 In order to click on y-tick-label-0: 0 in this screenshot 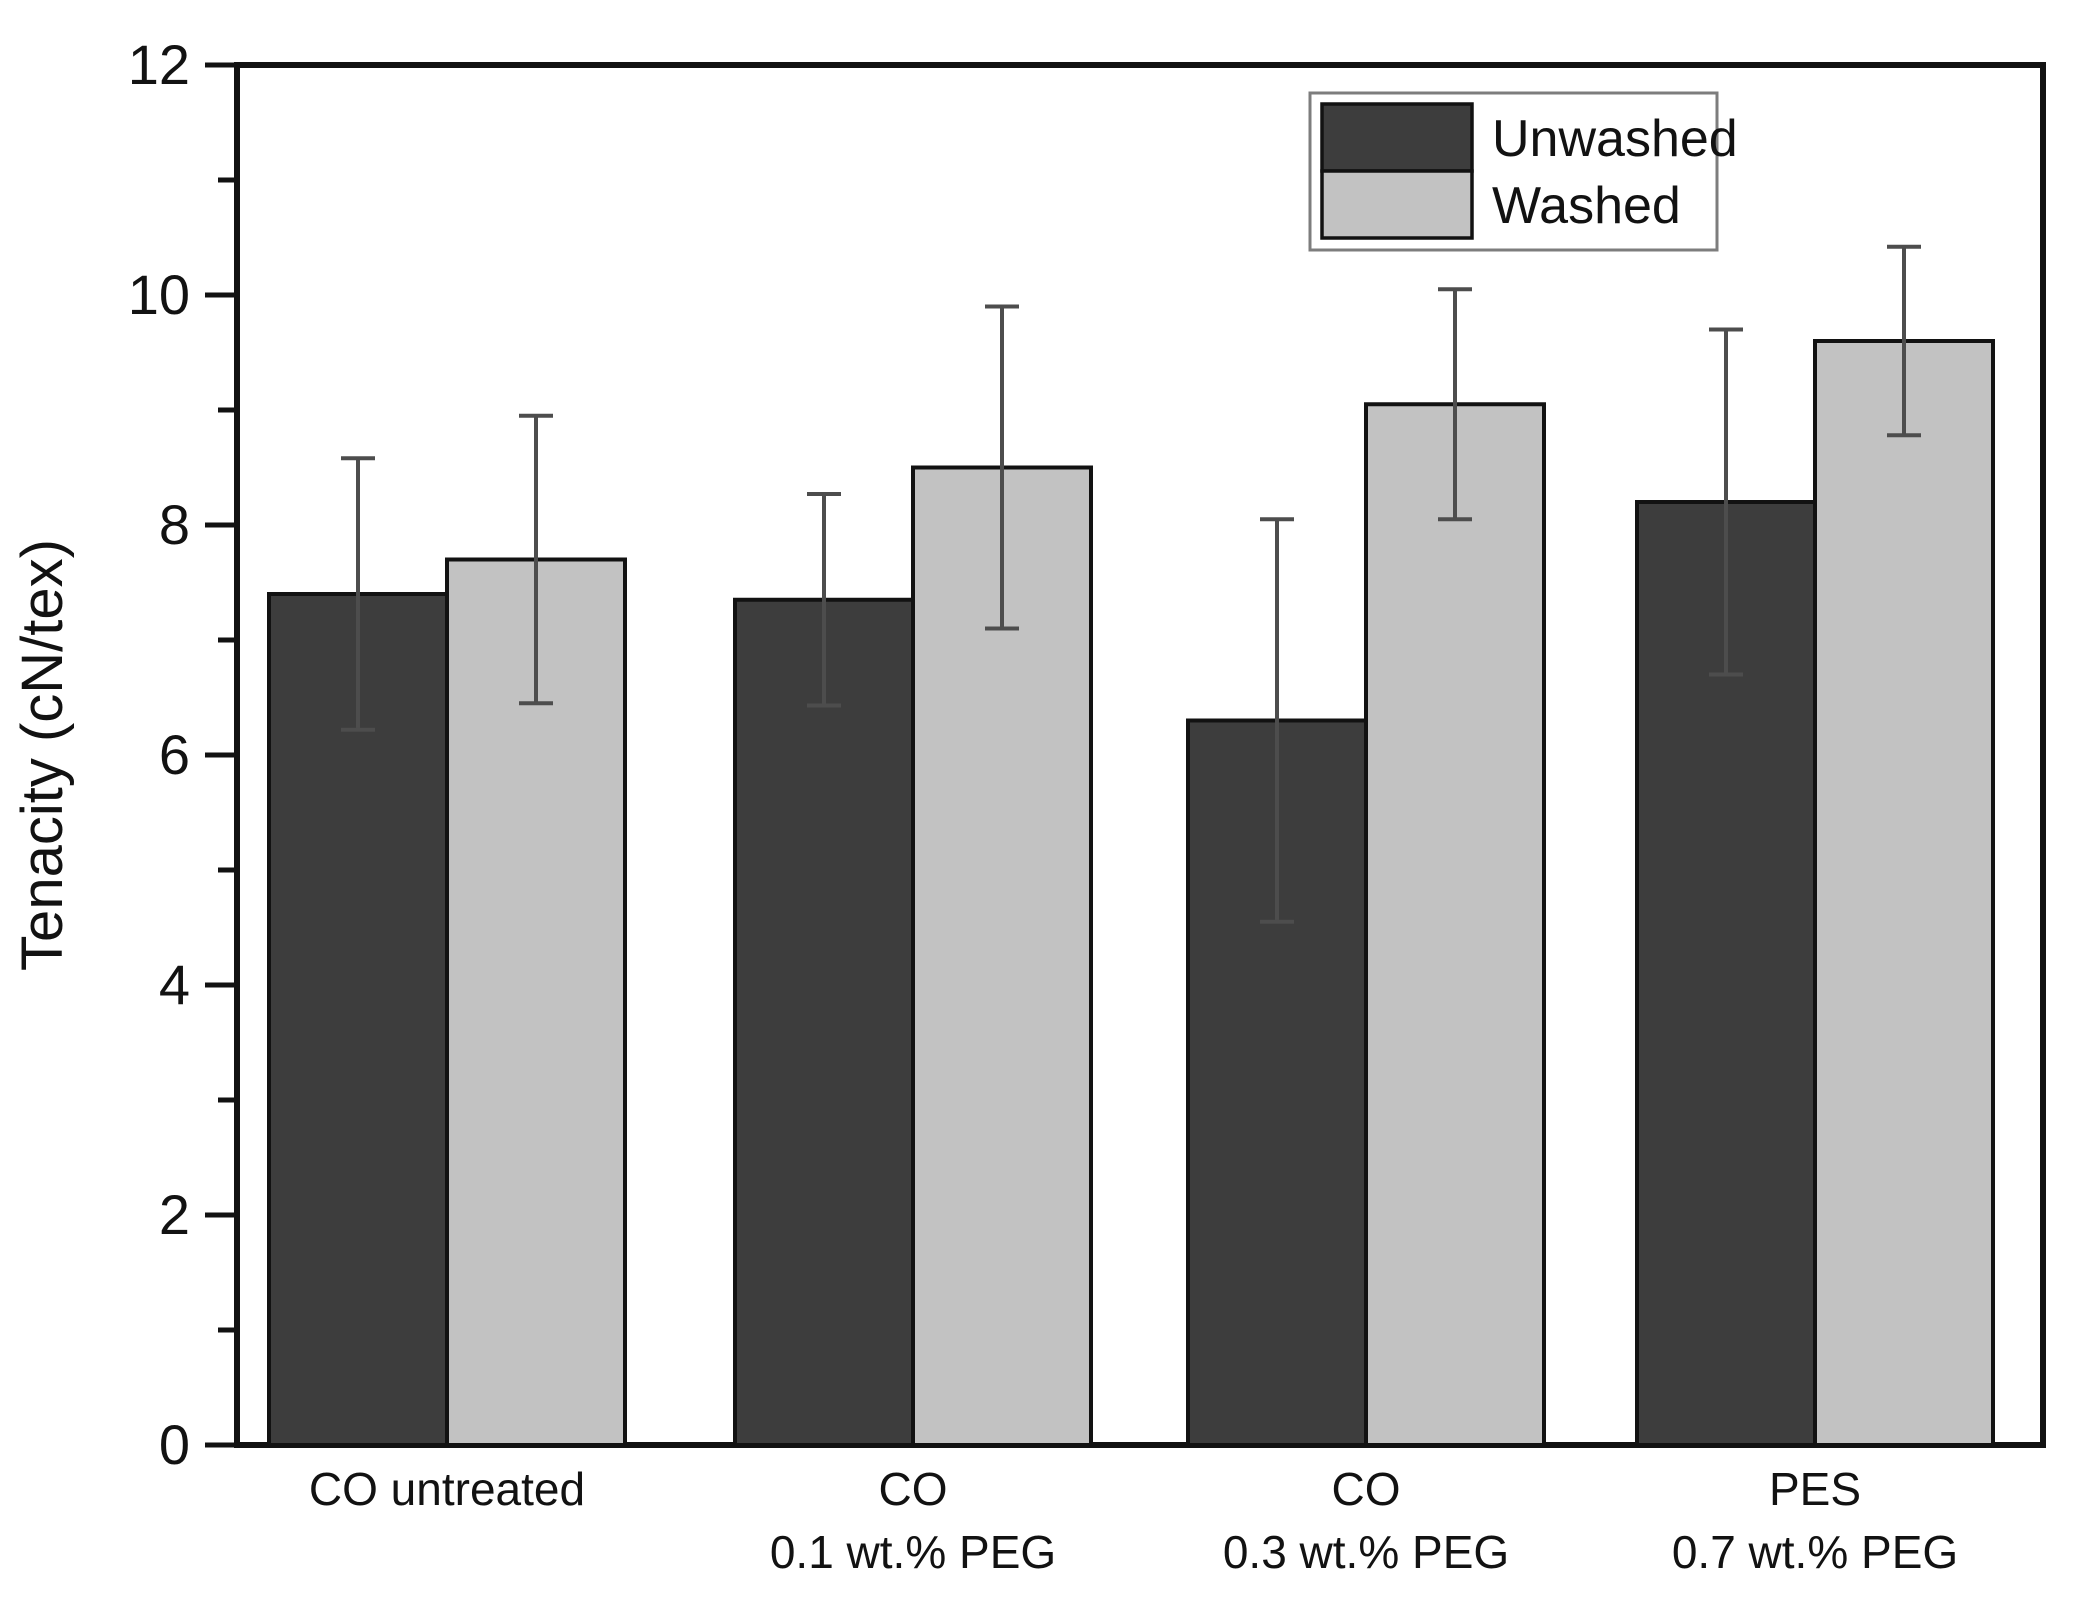, I will do `click(174, 1444)`.